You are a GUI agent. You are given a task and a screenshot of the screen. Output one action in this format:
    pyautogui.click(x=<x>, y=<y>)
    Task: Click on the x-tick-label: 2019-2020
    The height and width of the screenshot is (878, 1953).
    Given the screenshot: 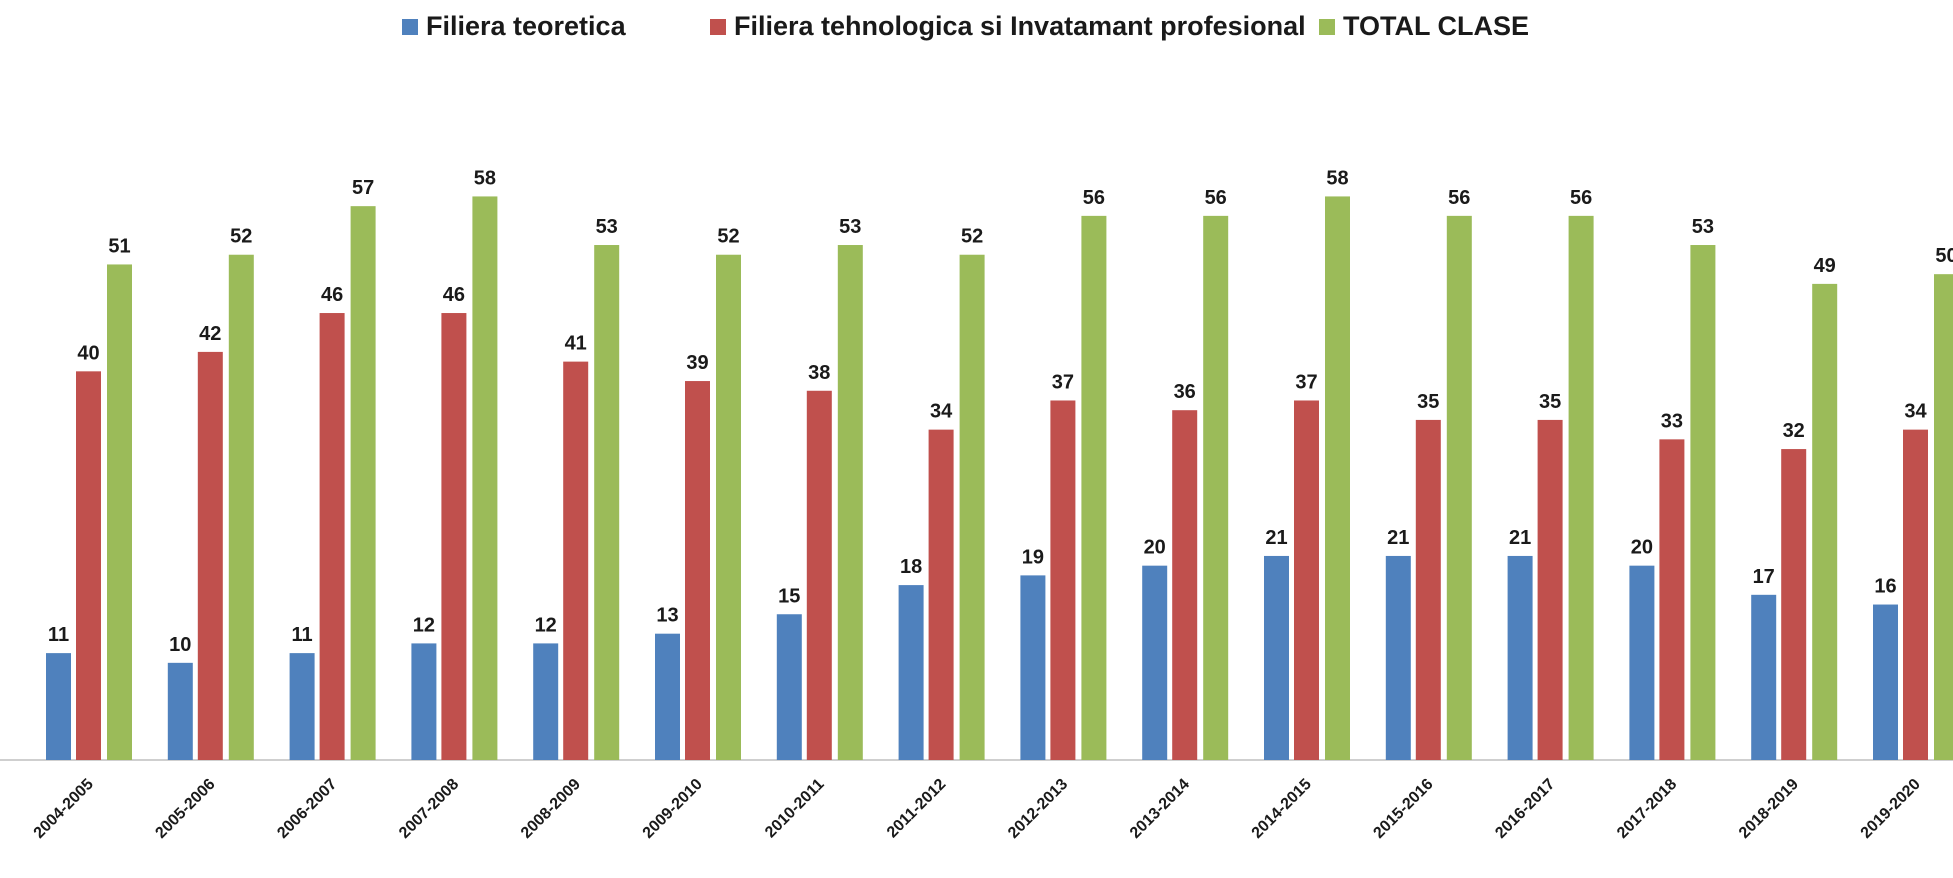 What is the action you would take?
    pyautogui.click(x=1891, y=809)
    